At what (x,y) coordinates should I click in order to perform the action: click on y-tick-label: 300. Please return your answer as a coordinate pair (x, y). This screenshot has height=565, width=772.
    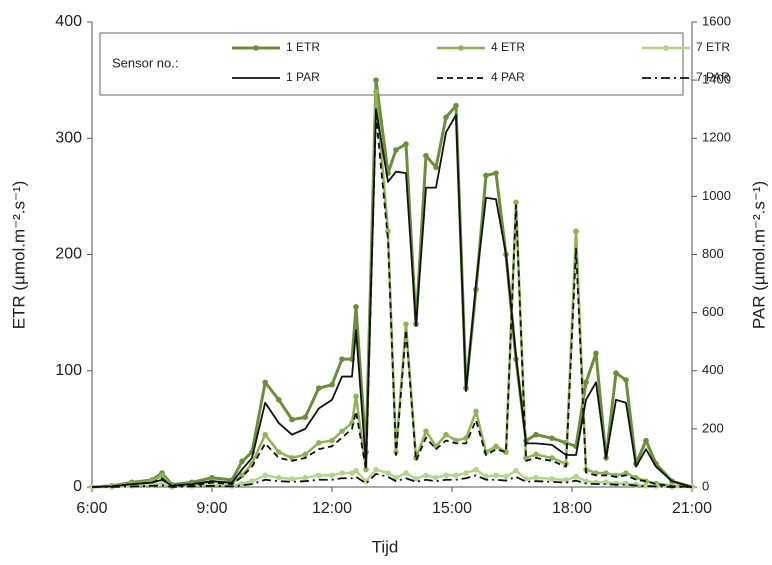
    Looking at the image, I should click on (68, 137).